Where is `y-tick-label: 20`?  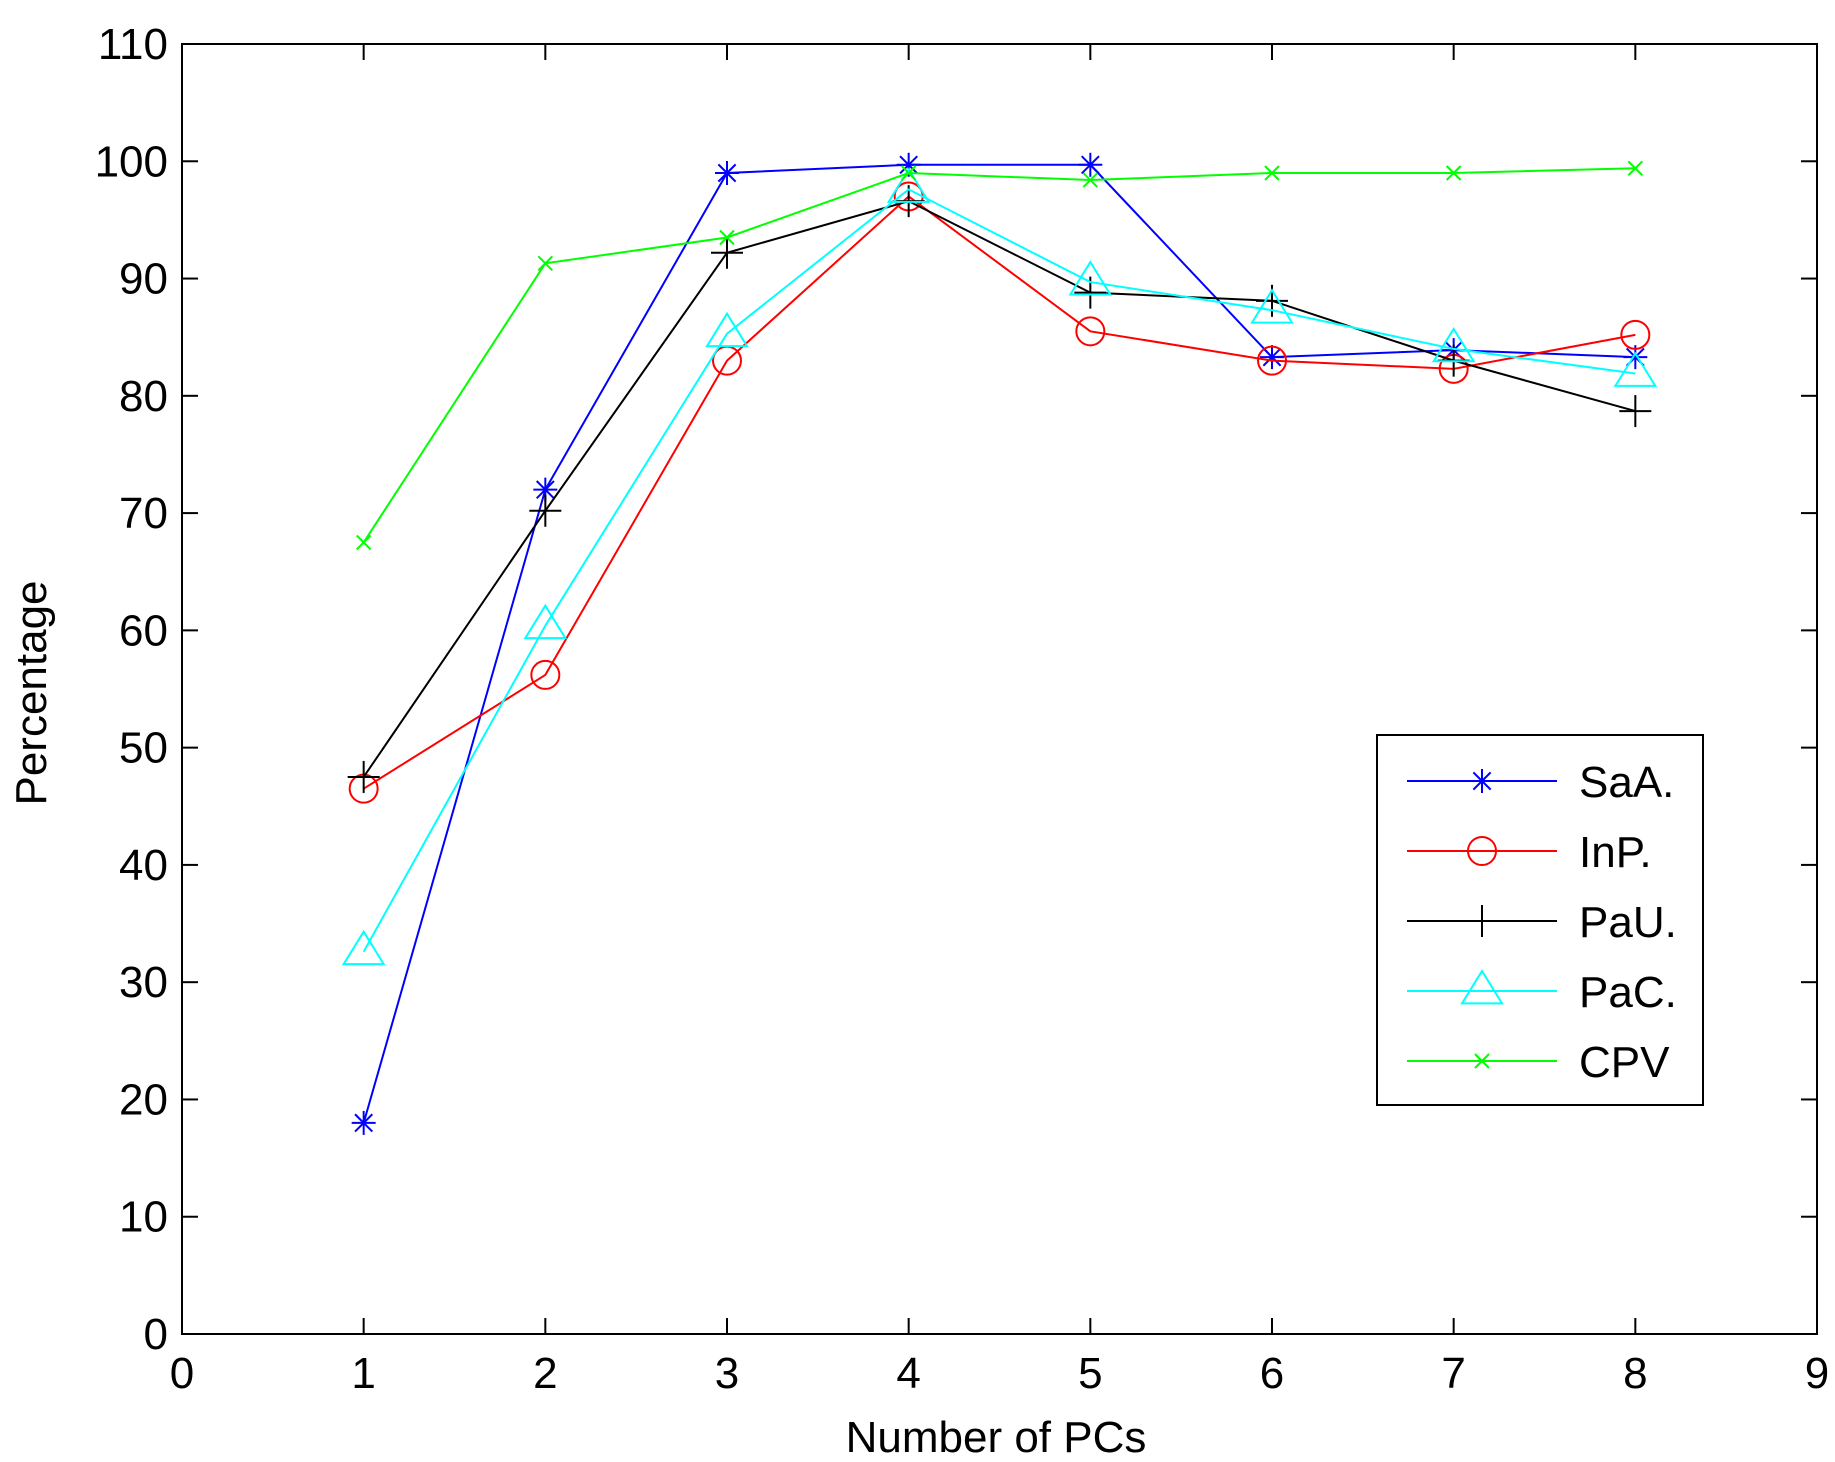
y-tick-label: 20 is located at coordinates (143, 1099).